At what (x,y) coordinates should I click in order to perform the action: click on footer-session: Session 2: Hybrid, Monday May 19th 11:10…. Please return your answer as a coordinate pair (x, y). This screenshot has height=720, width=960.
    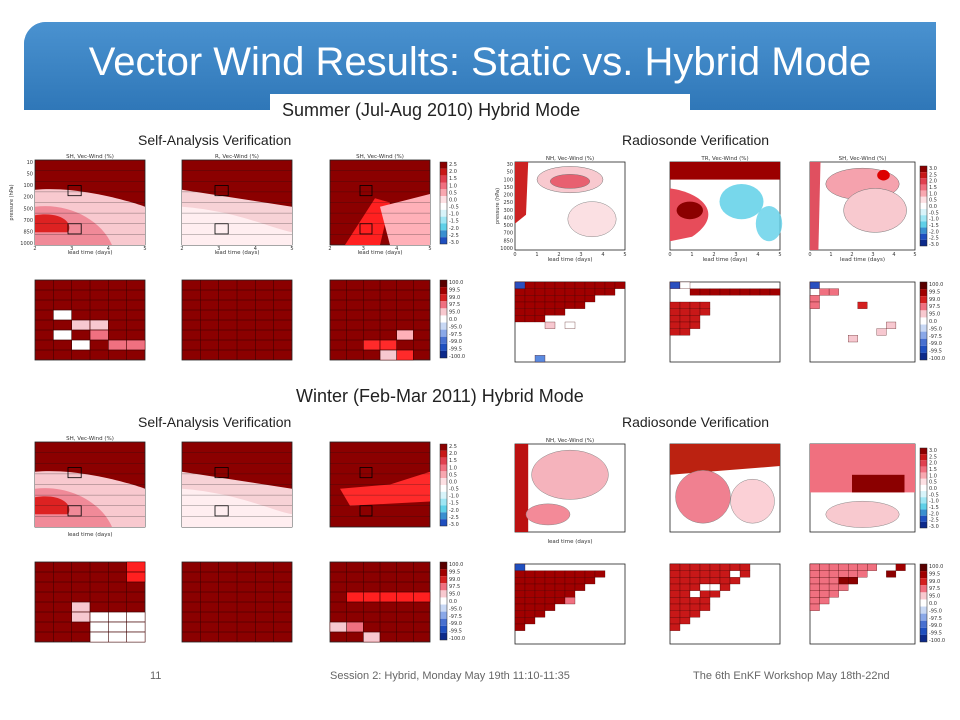
    Looking at the image, I should click on (450, 676).